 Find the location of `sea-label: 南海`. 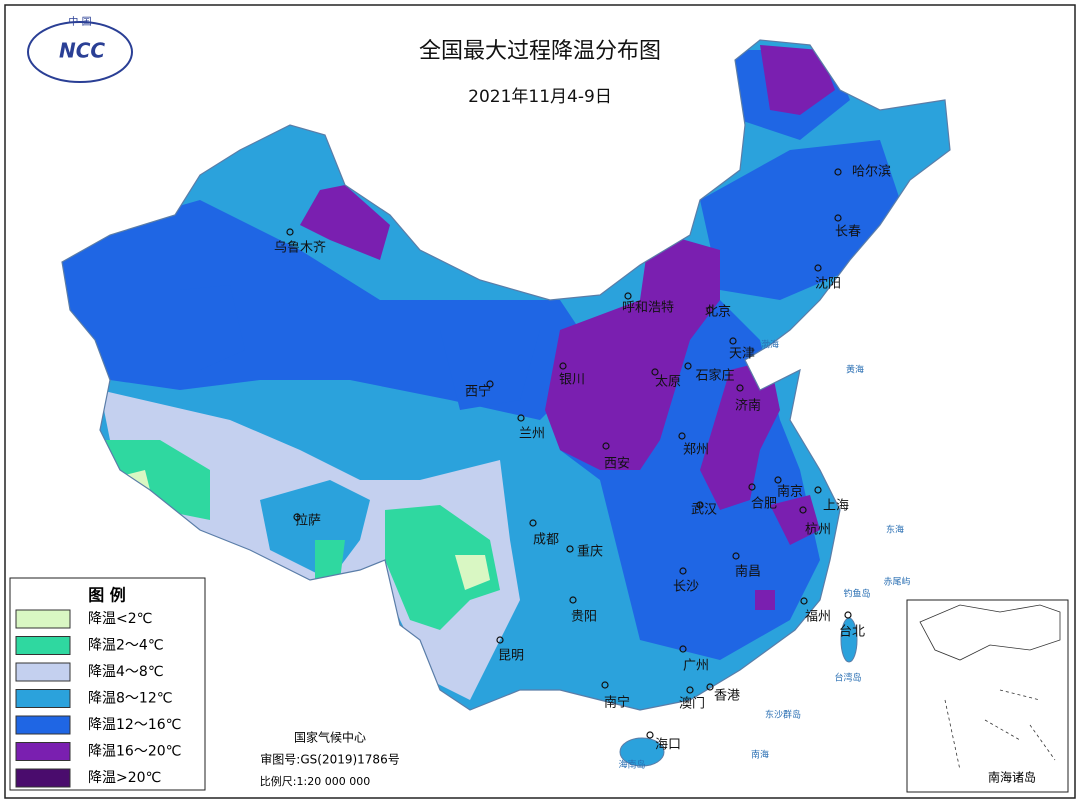

sea-label: 南海 is located at coordinates (760, 755).